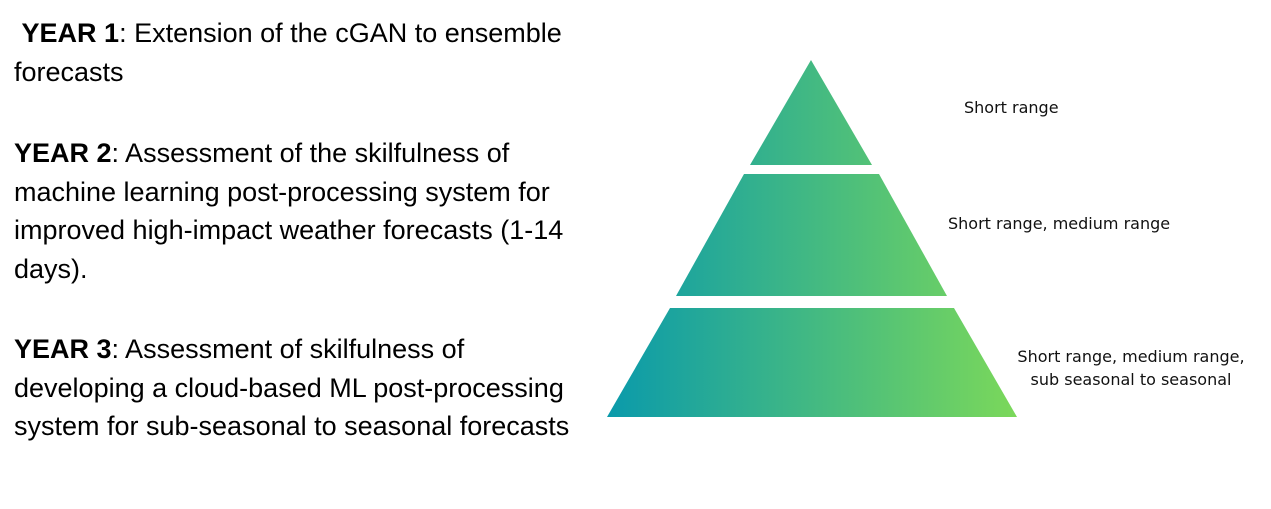 This screenshot has width=1271, height=509. Describe the element at coordinates (70, 33) in the screenshot. I see `year-1-label: YEAR 1` at that location.